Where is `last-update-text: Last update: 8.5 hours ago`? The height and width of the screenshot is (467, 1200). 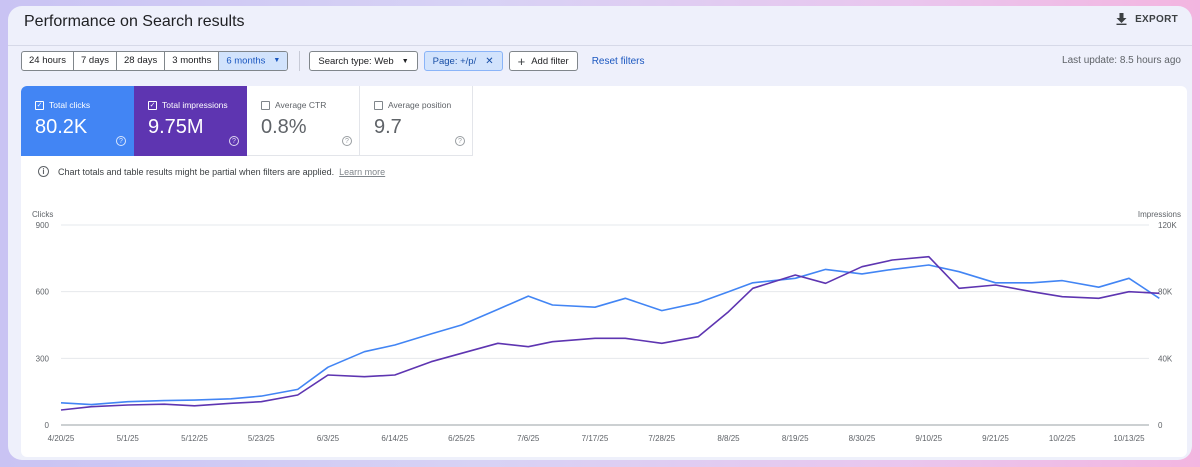 last-update-text: Last update: 8.5 hours ago is located at coordinates (1121, 60).